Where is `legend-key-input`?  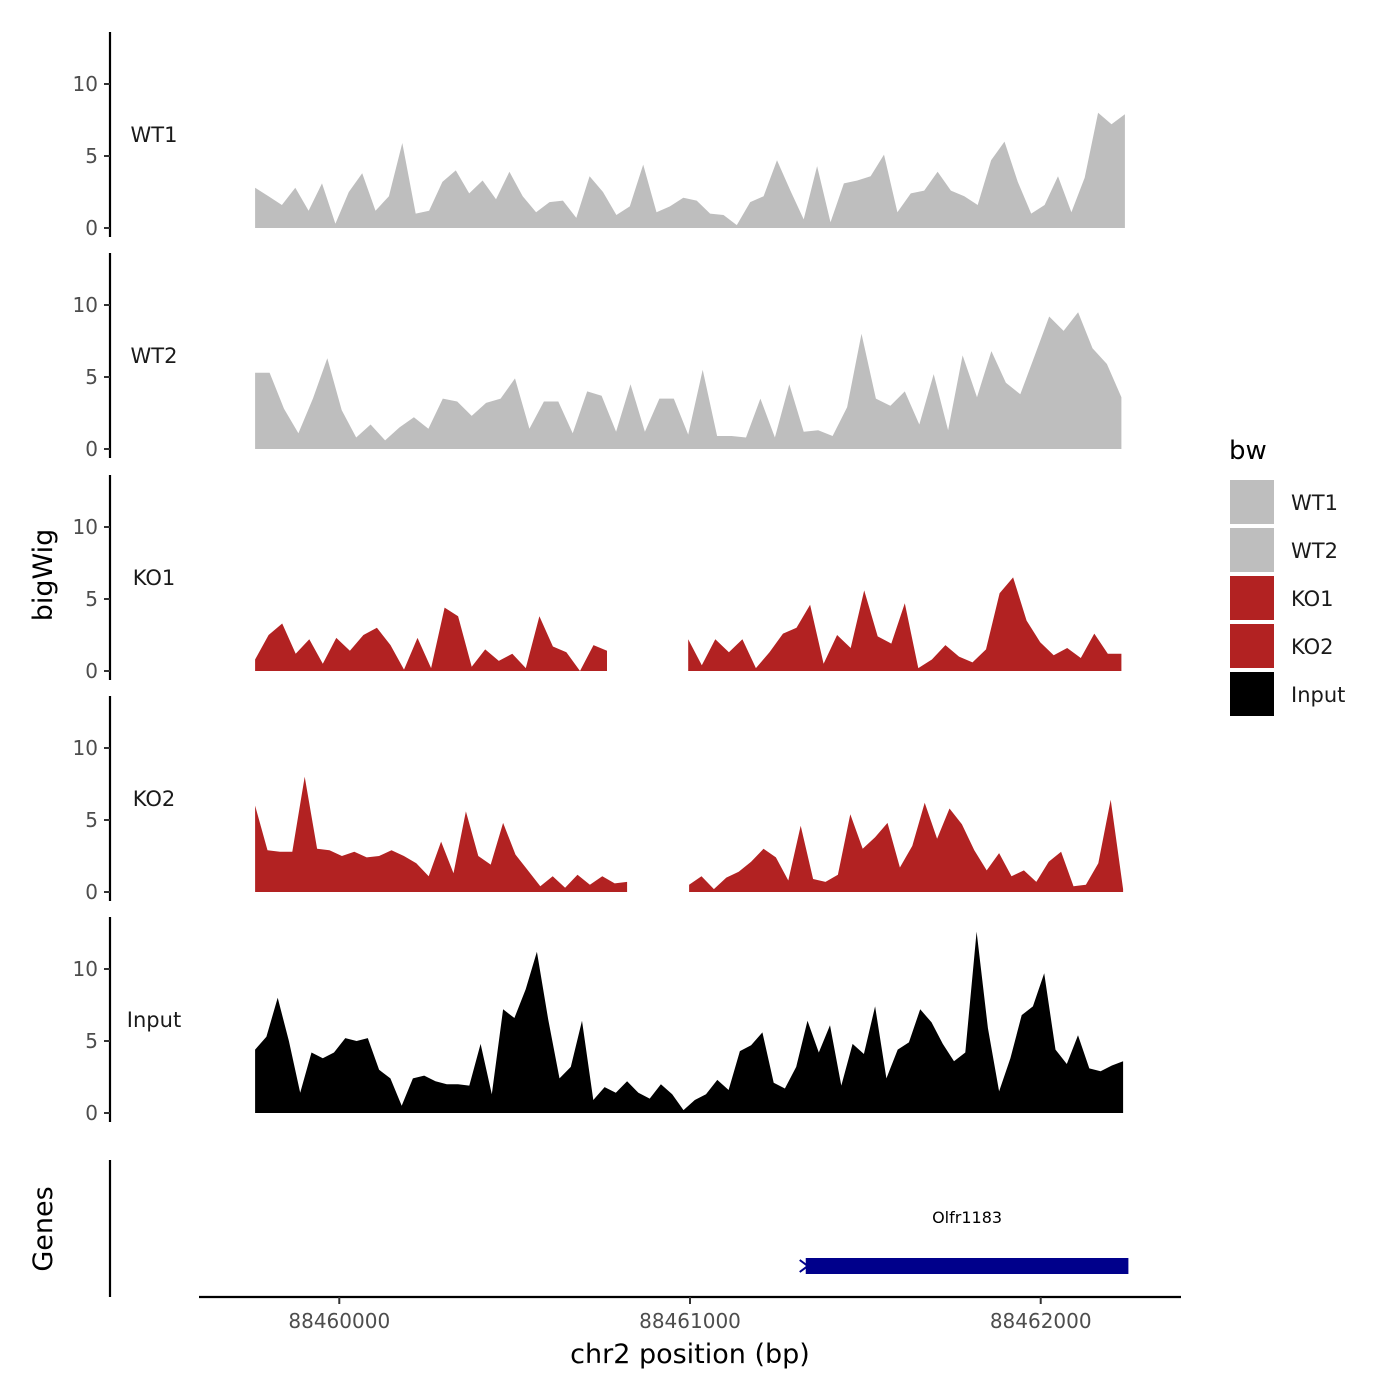 legend-key-input is located at coordinates (1252, 694).